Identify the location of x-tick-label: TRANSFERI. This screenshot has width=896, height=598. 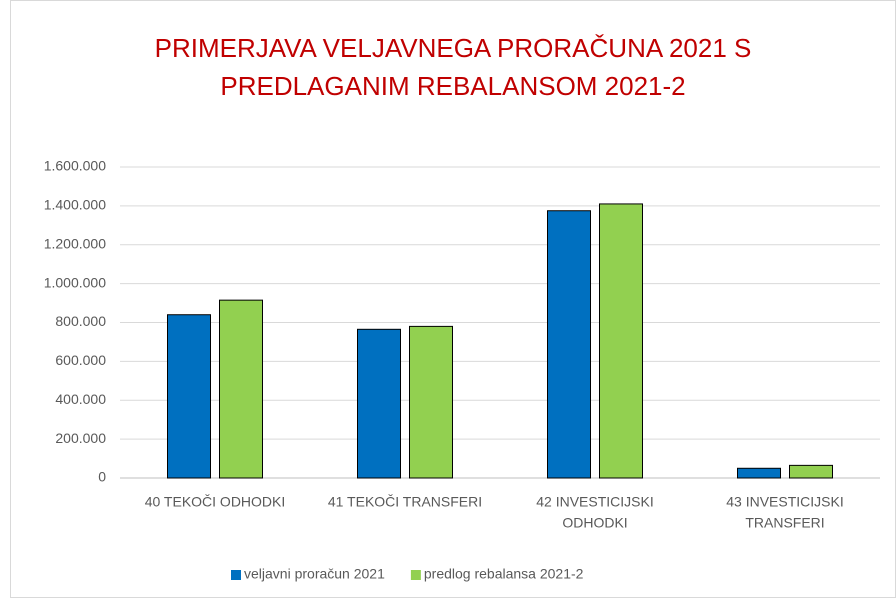
(784, 523).